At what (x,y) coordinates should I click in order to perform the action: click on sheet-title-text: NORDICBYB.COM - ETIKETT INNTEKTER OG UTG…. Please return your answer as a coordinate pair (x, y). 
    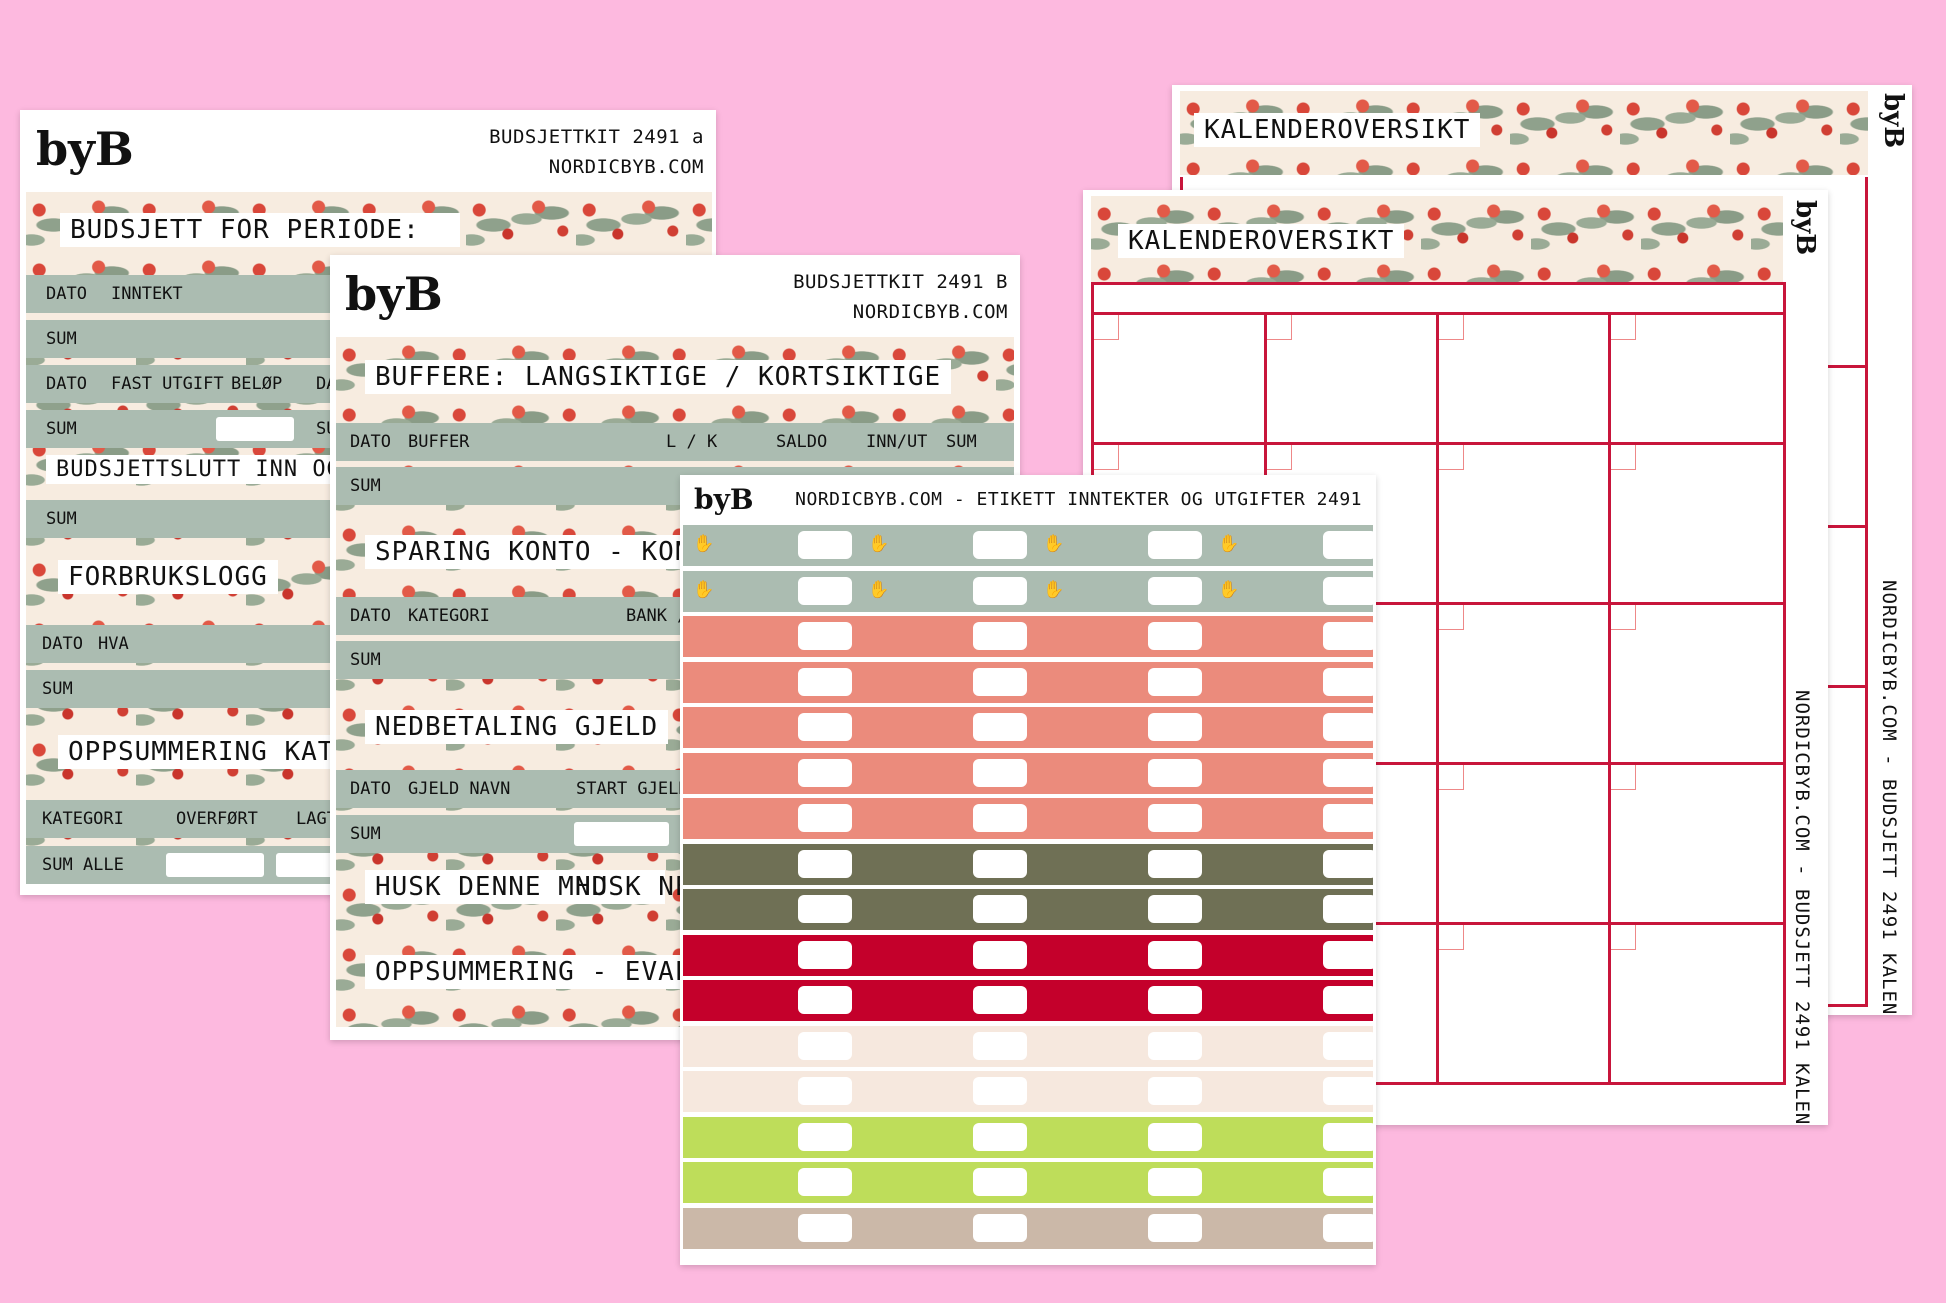
    Looking at the image, I should click on (1078, 499).